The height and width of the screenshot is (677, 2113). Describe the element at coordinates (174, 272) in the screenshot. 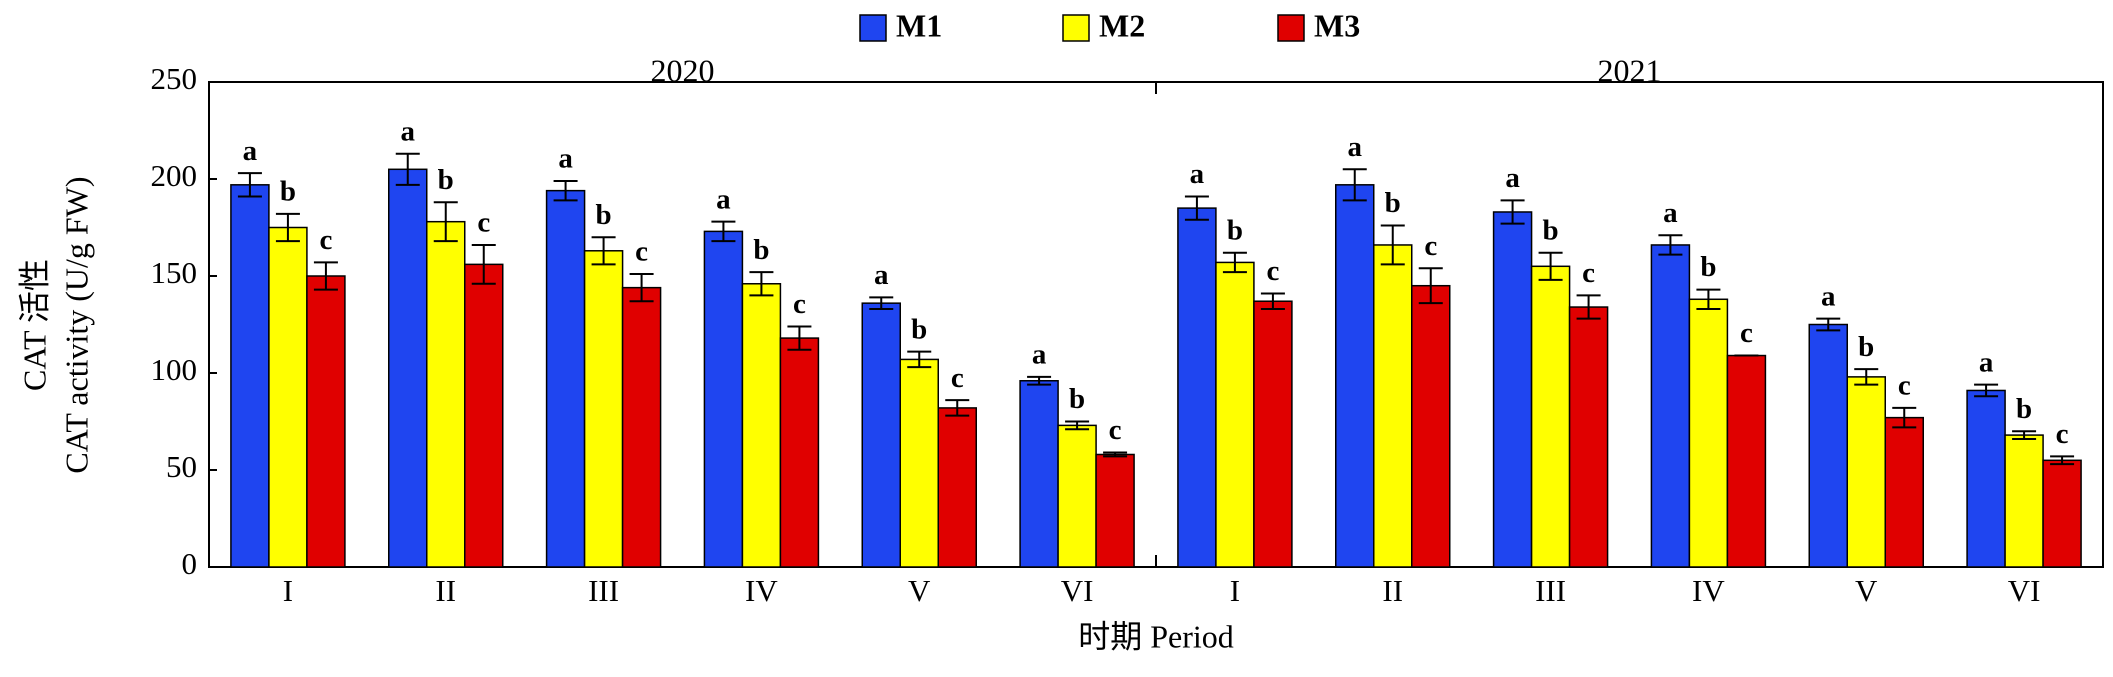

I see `y-tick-label: 150` at that location.